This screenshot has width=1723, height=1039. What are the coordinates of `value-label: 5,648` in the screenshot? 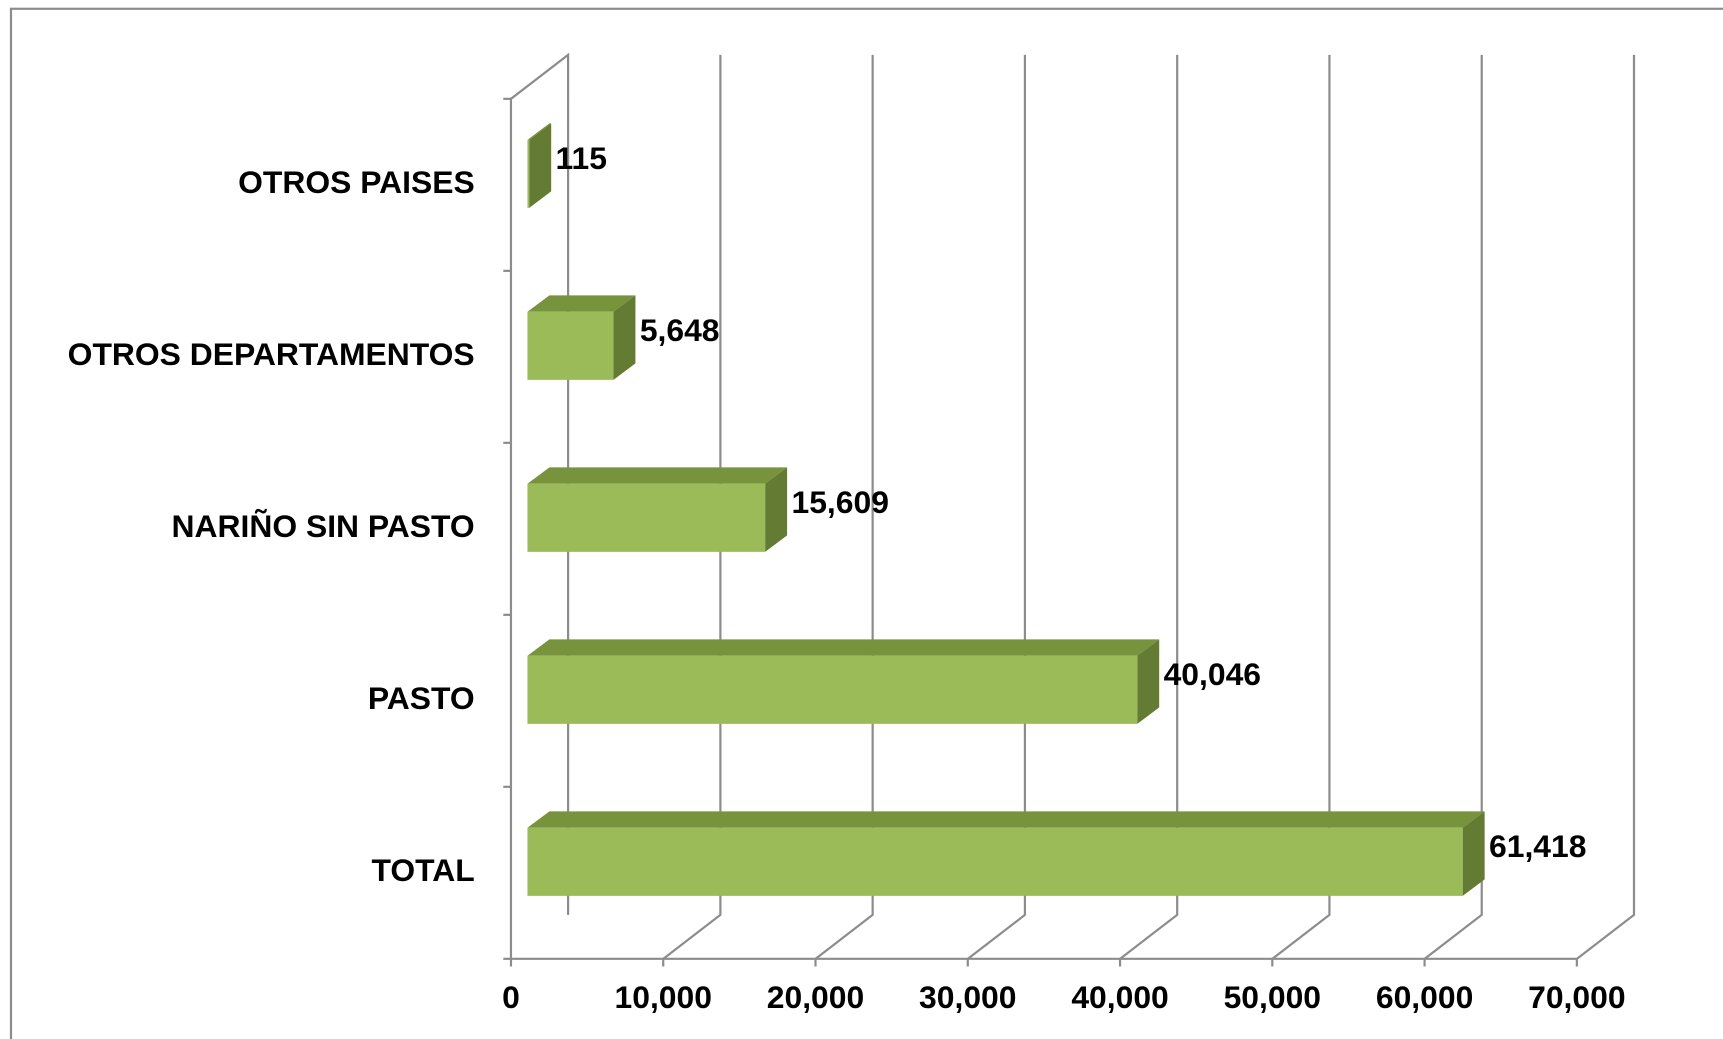 It's located at (680, 330).